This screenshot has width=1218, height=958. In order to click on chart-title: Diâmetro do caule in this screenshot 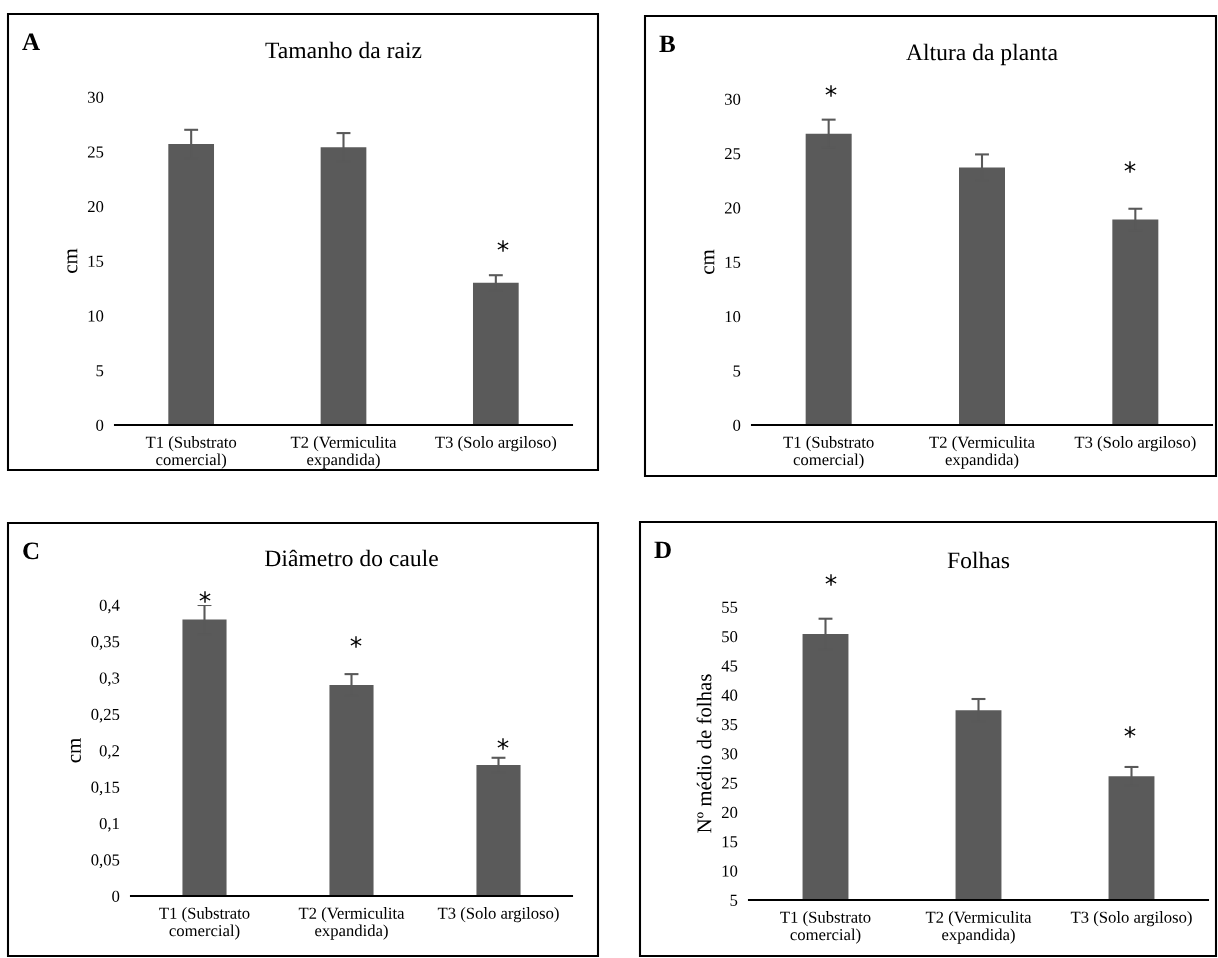, I will do `click(351, 558)`.